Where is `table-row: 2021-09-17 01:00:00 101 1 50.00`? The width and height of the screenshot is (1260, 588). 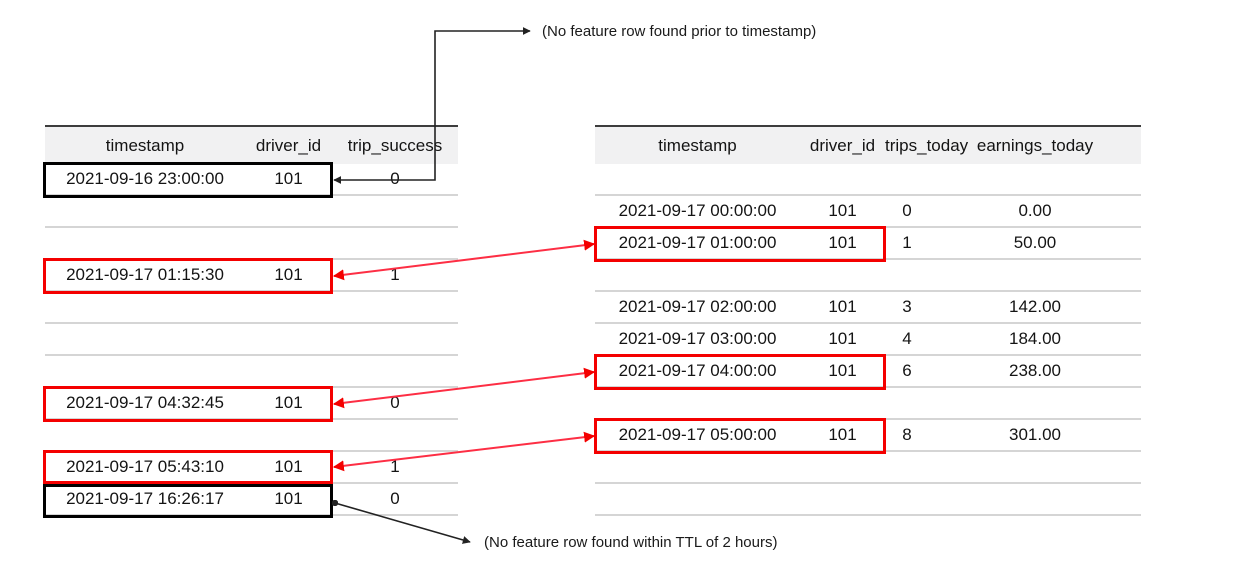 table-row: 2021-09-17 01:00:00 101 1 50.00 is located at coordinates (868, 244).